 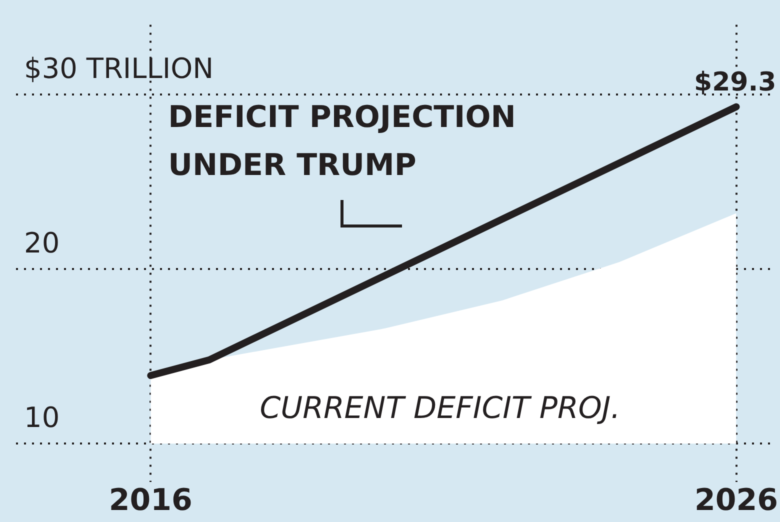 I want to click on annotation: DEFICIT PROJECTION UNDER TRUMP, so click(x=342, y=141).